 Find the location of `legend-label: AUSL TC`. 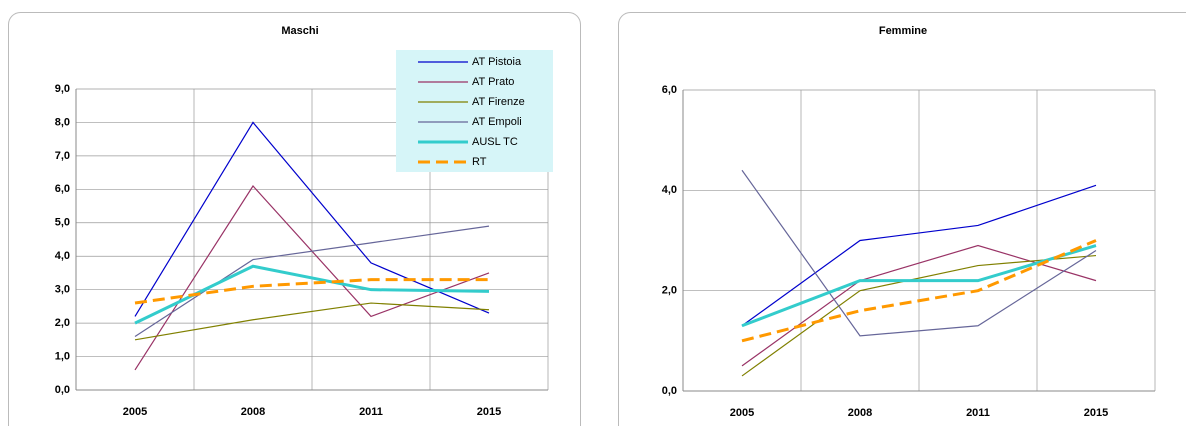

legend-label: AUSL TC is located at coordinates (495, 142).